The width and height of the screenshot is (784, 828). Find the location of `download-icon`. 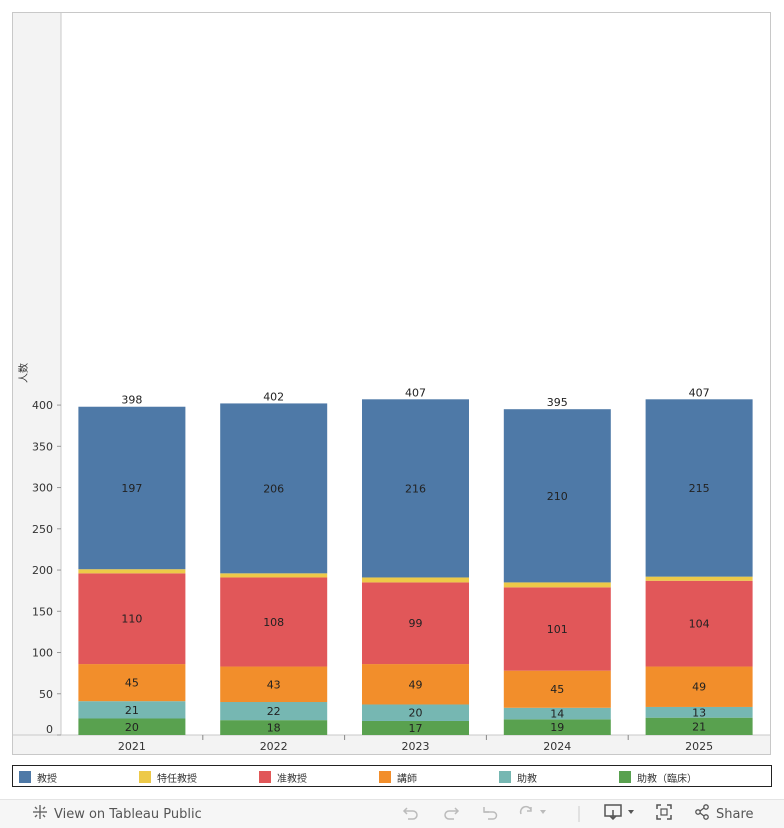

download-icon is located at coordinates (620, 814).